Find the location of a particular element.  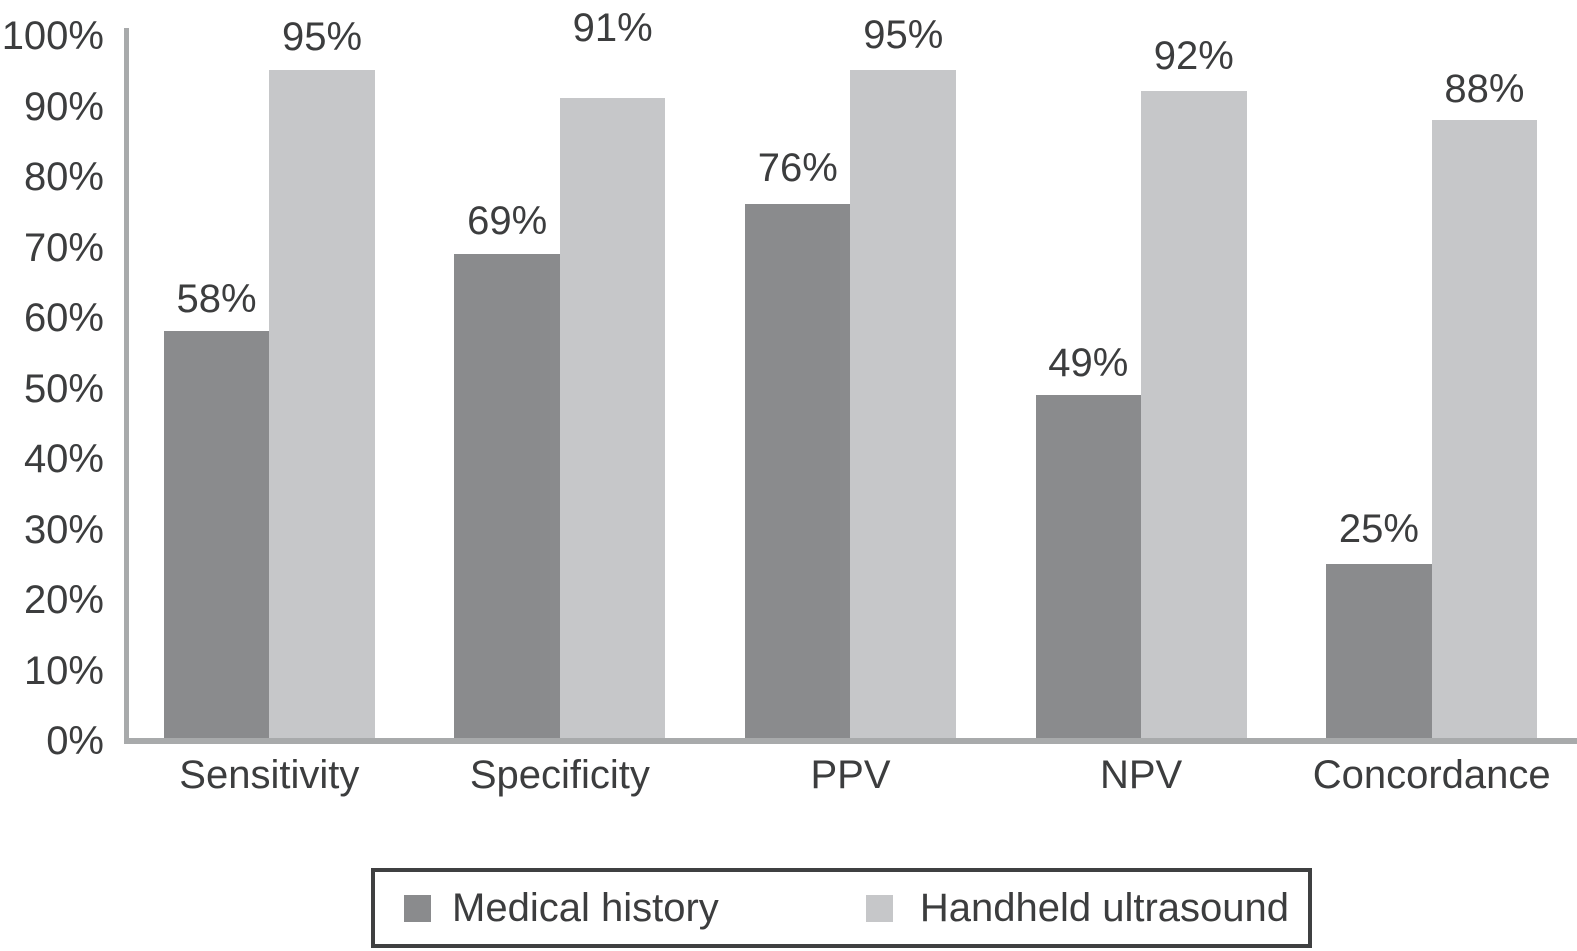

bar-group-npv: 49% 92% NPV is located at coordinates (1141, 398).